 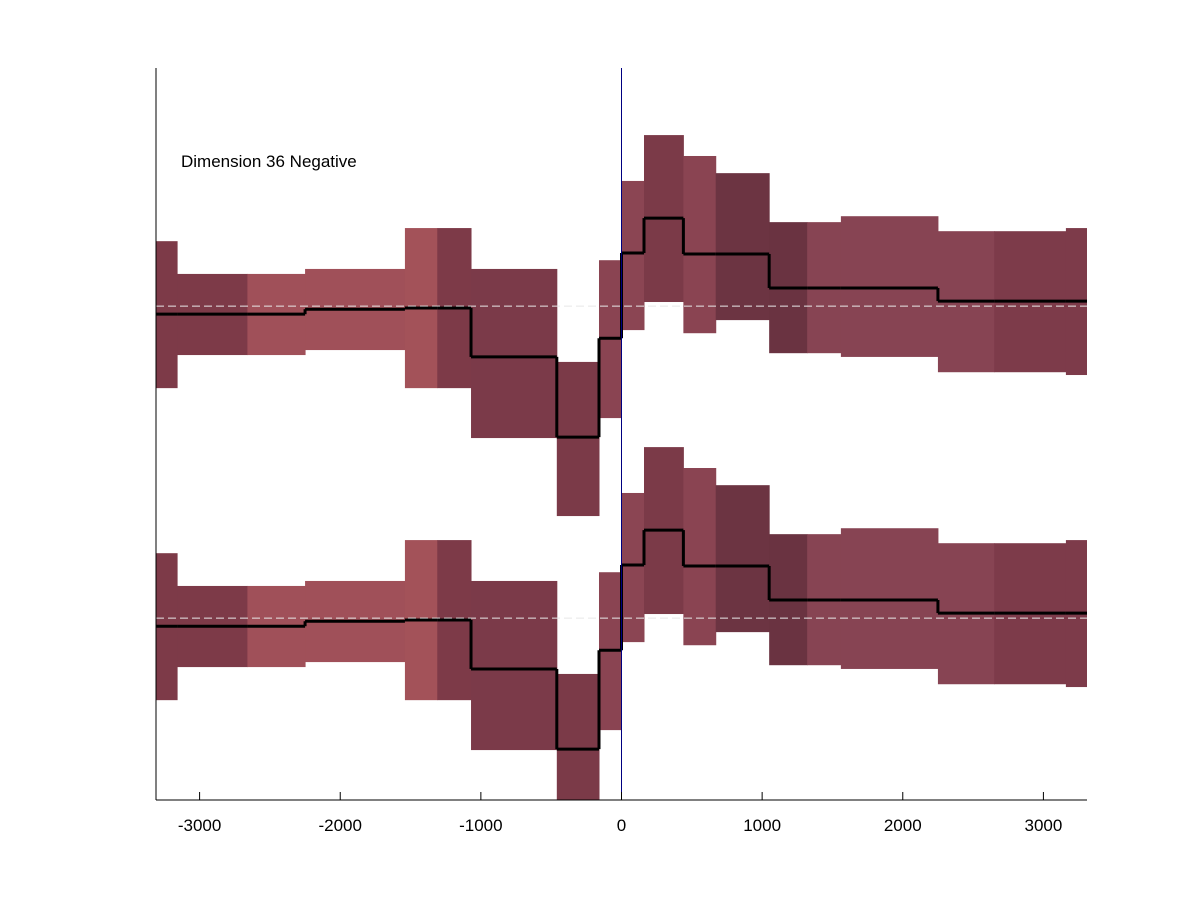 What do you see at coordinates (480, 825) in the screenshot?
I see `x-tick-label: -1000` at bounding box center [480, 825].